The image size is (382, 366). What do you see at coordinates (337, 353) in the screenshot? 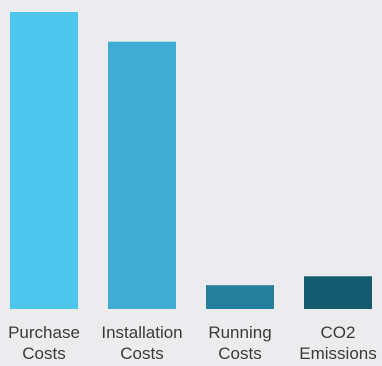
I see `category-label-line: Emissions` at bounding box center [337, 353].